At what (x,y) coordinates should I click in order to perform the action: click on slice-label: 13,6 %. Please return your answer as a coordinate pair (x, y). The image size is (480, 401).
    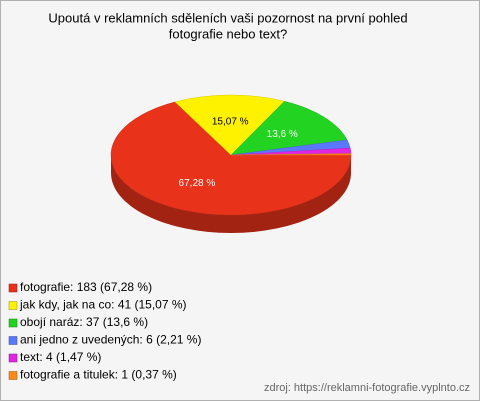
    Looking at the image, I should click on (282, 134).